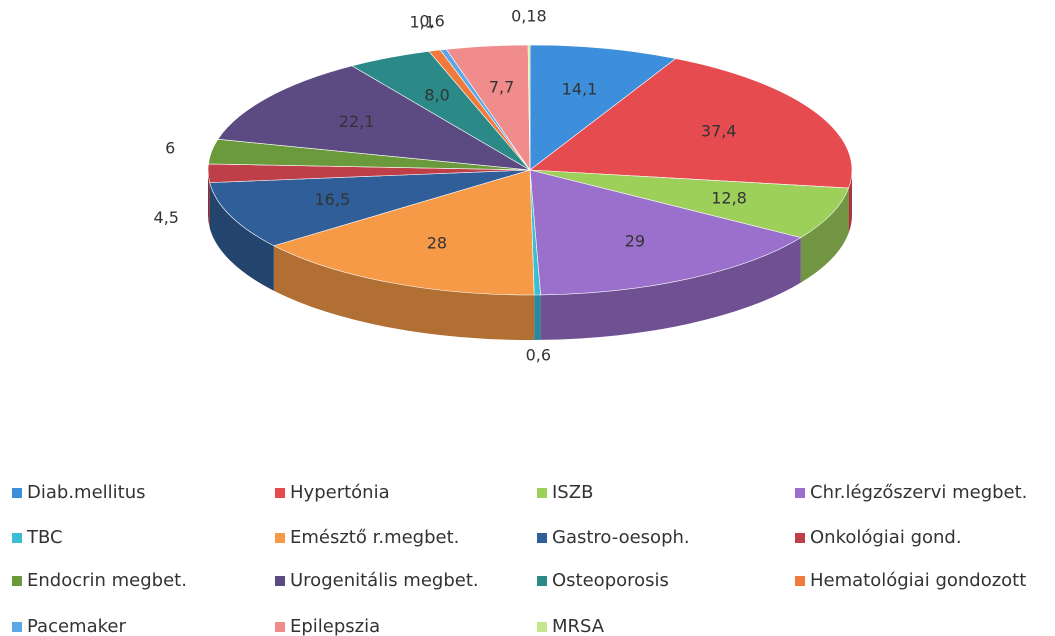  What do you see at coordinates (44, 537) in the screenshot?
I see `legend-label: TBC` at bounding box center [44, 537].